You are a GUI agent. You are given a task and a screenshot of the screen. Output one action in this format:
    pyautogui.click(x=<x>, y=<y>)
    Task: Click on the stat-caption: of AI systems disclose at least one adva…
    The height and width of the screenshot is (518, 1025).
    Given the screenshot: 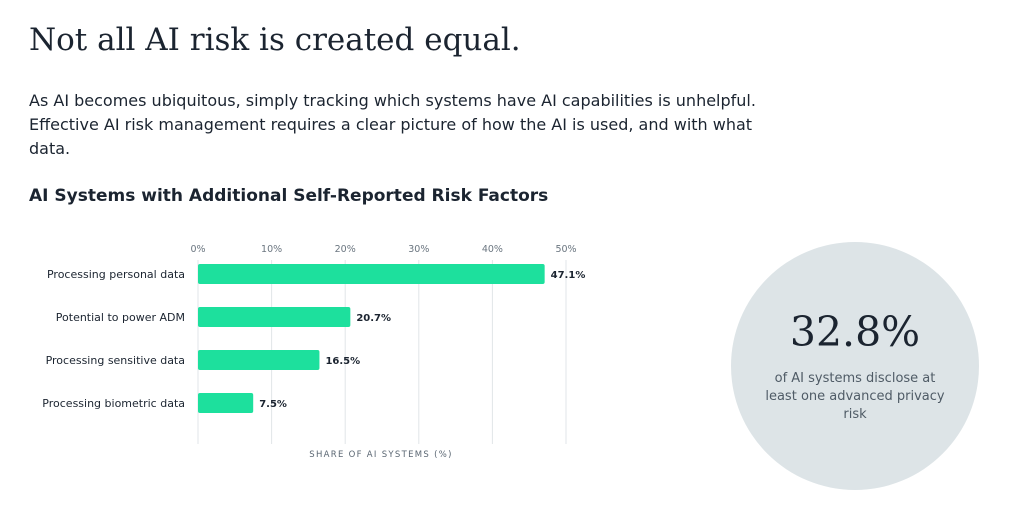 What is the action you would take?
    pyautogui.click(x=855, y=396)
    